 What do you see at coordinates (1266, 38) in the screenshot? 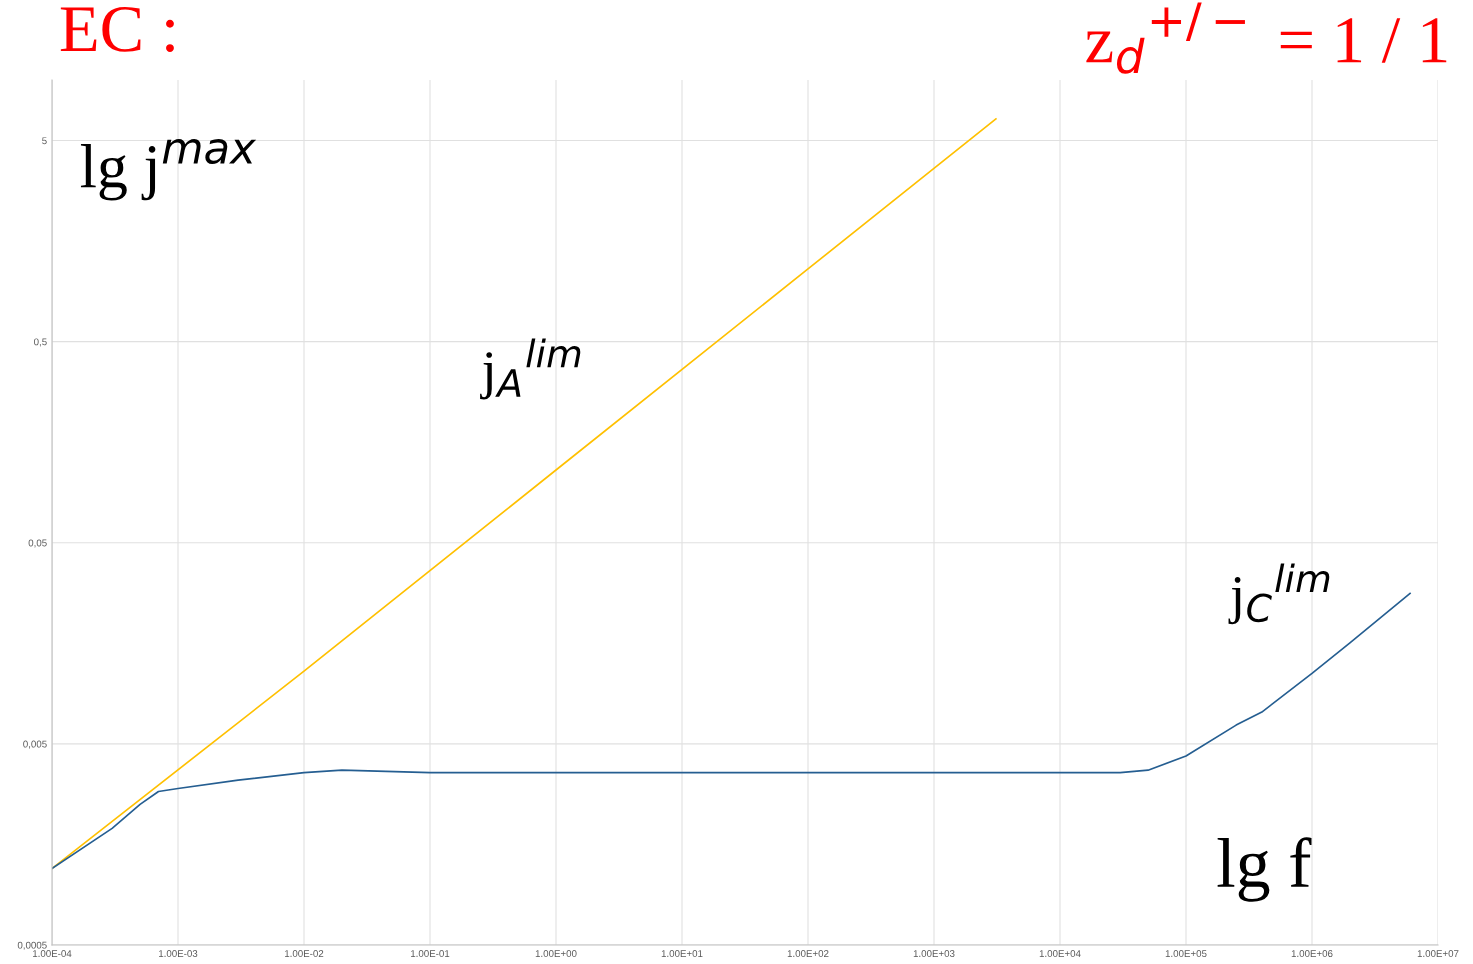
I see `text: z$_{d}$$^{+/−}$ = 1 / 1` at bounding box center [1266, 38].